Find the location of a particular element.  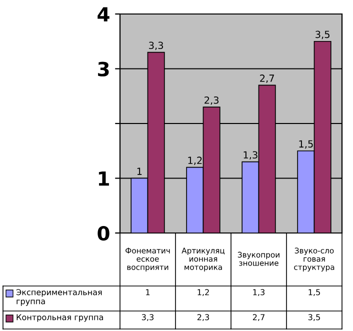

legend-label: Контрольная группа is located at coordinates (60, 318).